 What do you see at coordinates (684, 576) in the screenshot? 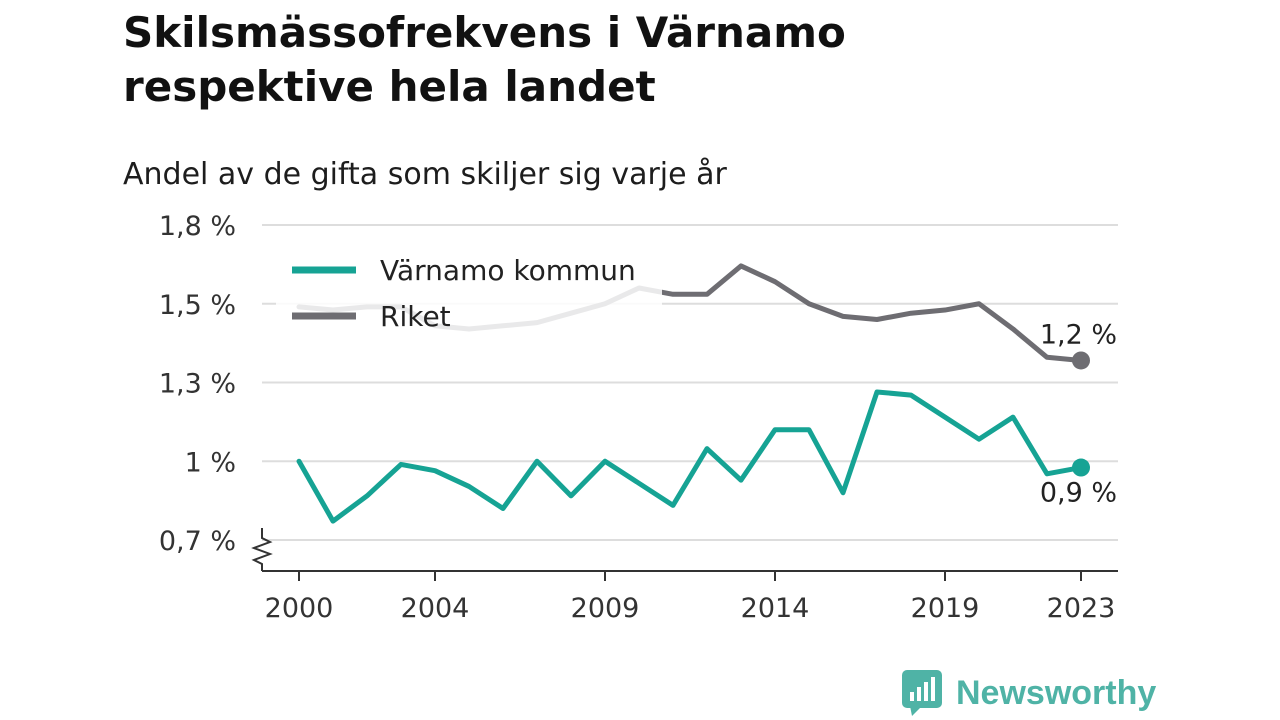
I see `x-axis: 2000 2004 2009 2014 2019 2023` at bounding box center [684, 576].